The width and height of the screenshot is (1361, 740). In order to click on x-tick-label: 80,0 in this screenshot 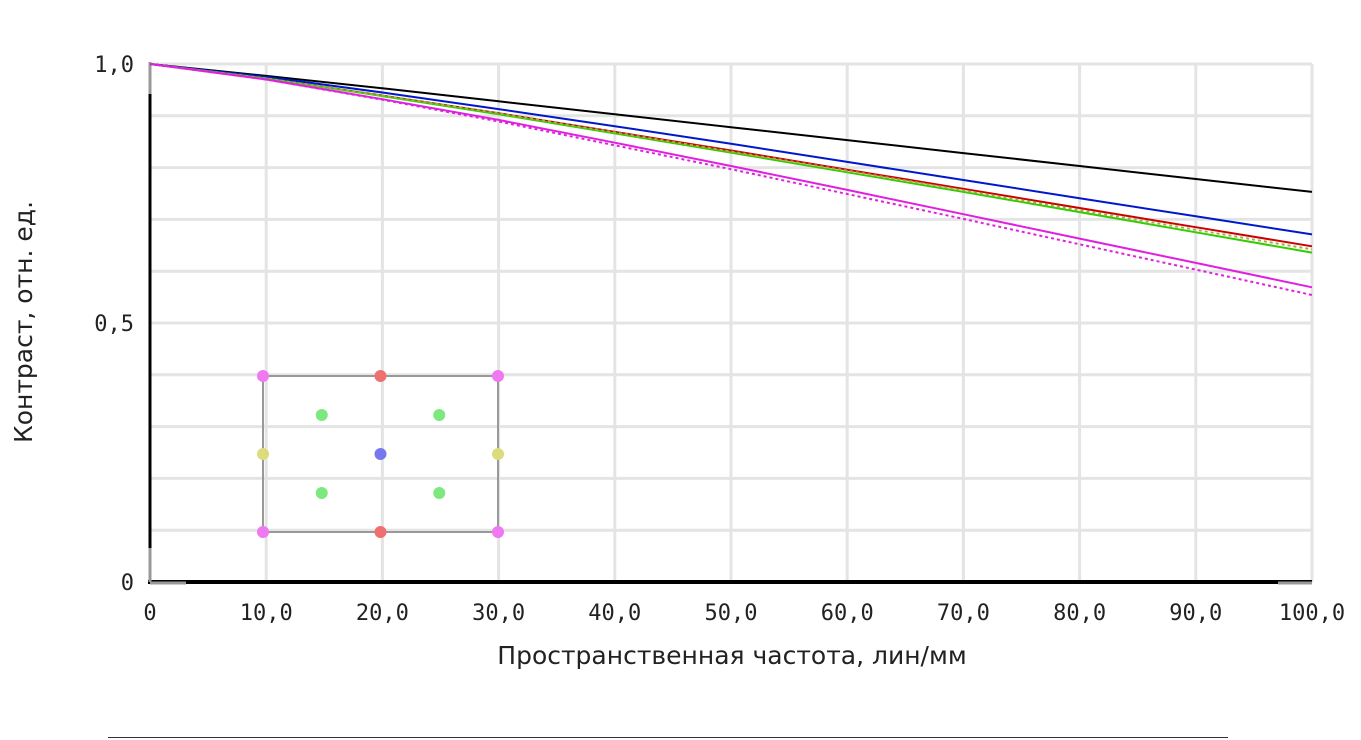, I will do `click(1079, 613)`.